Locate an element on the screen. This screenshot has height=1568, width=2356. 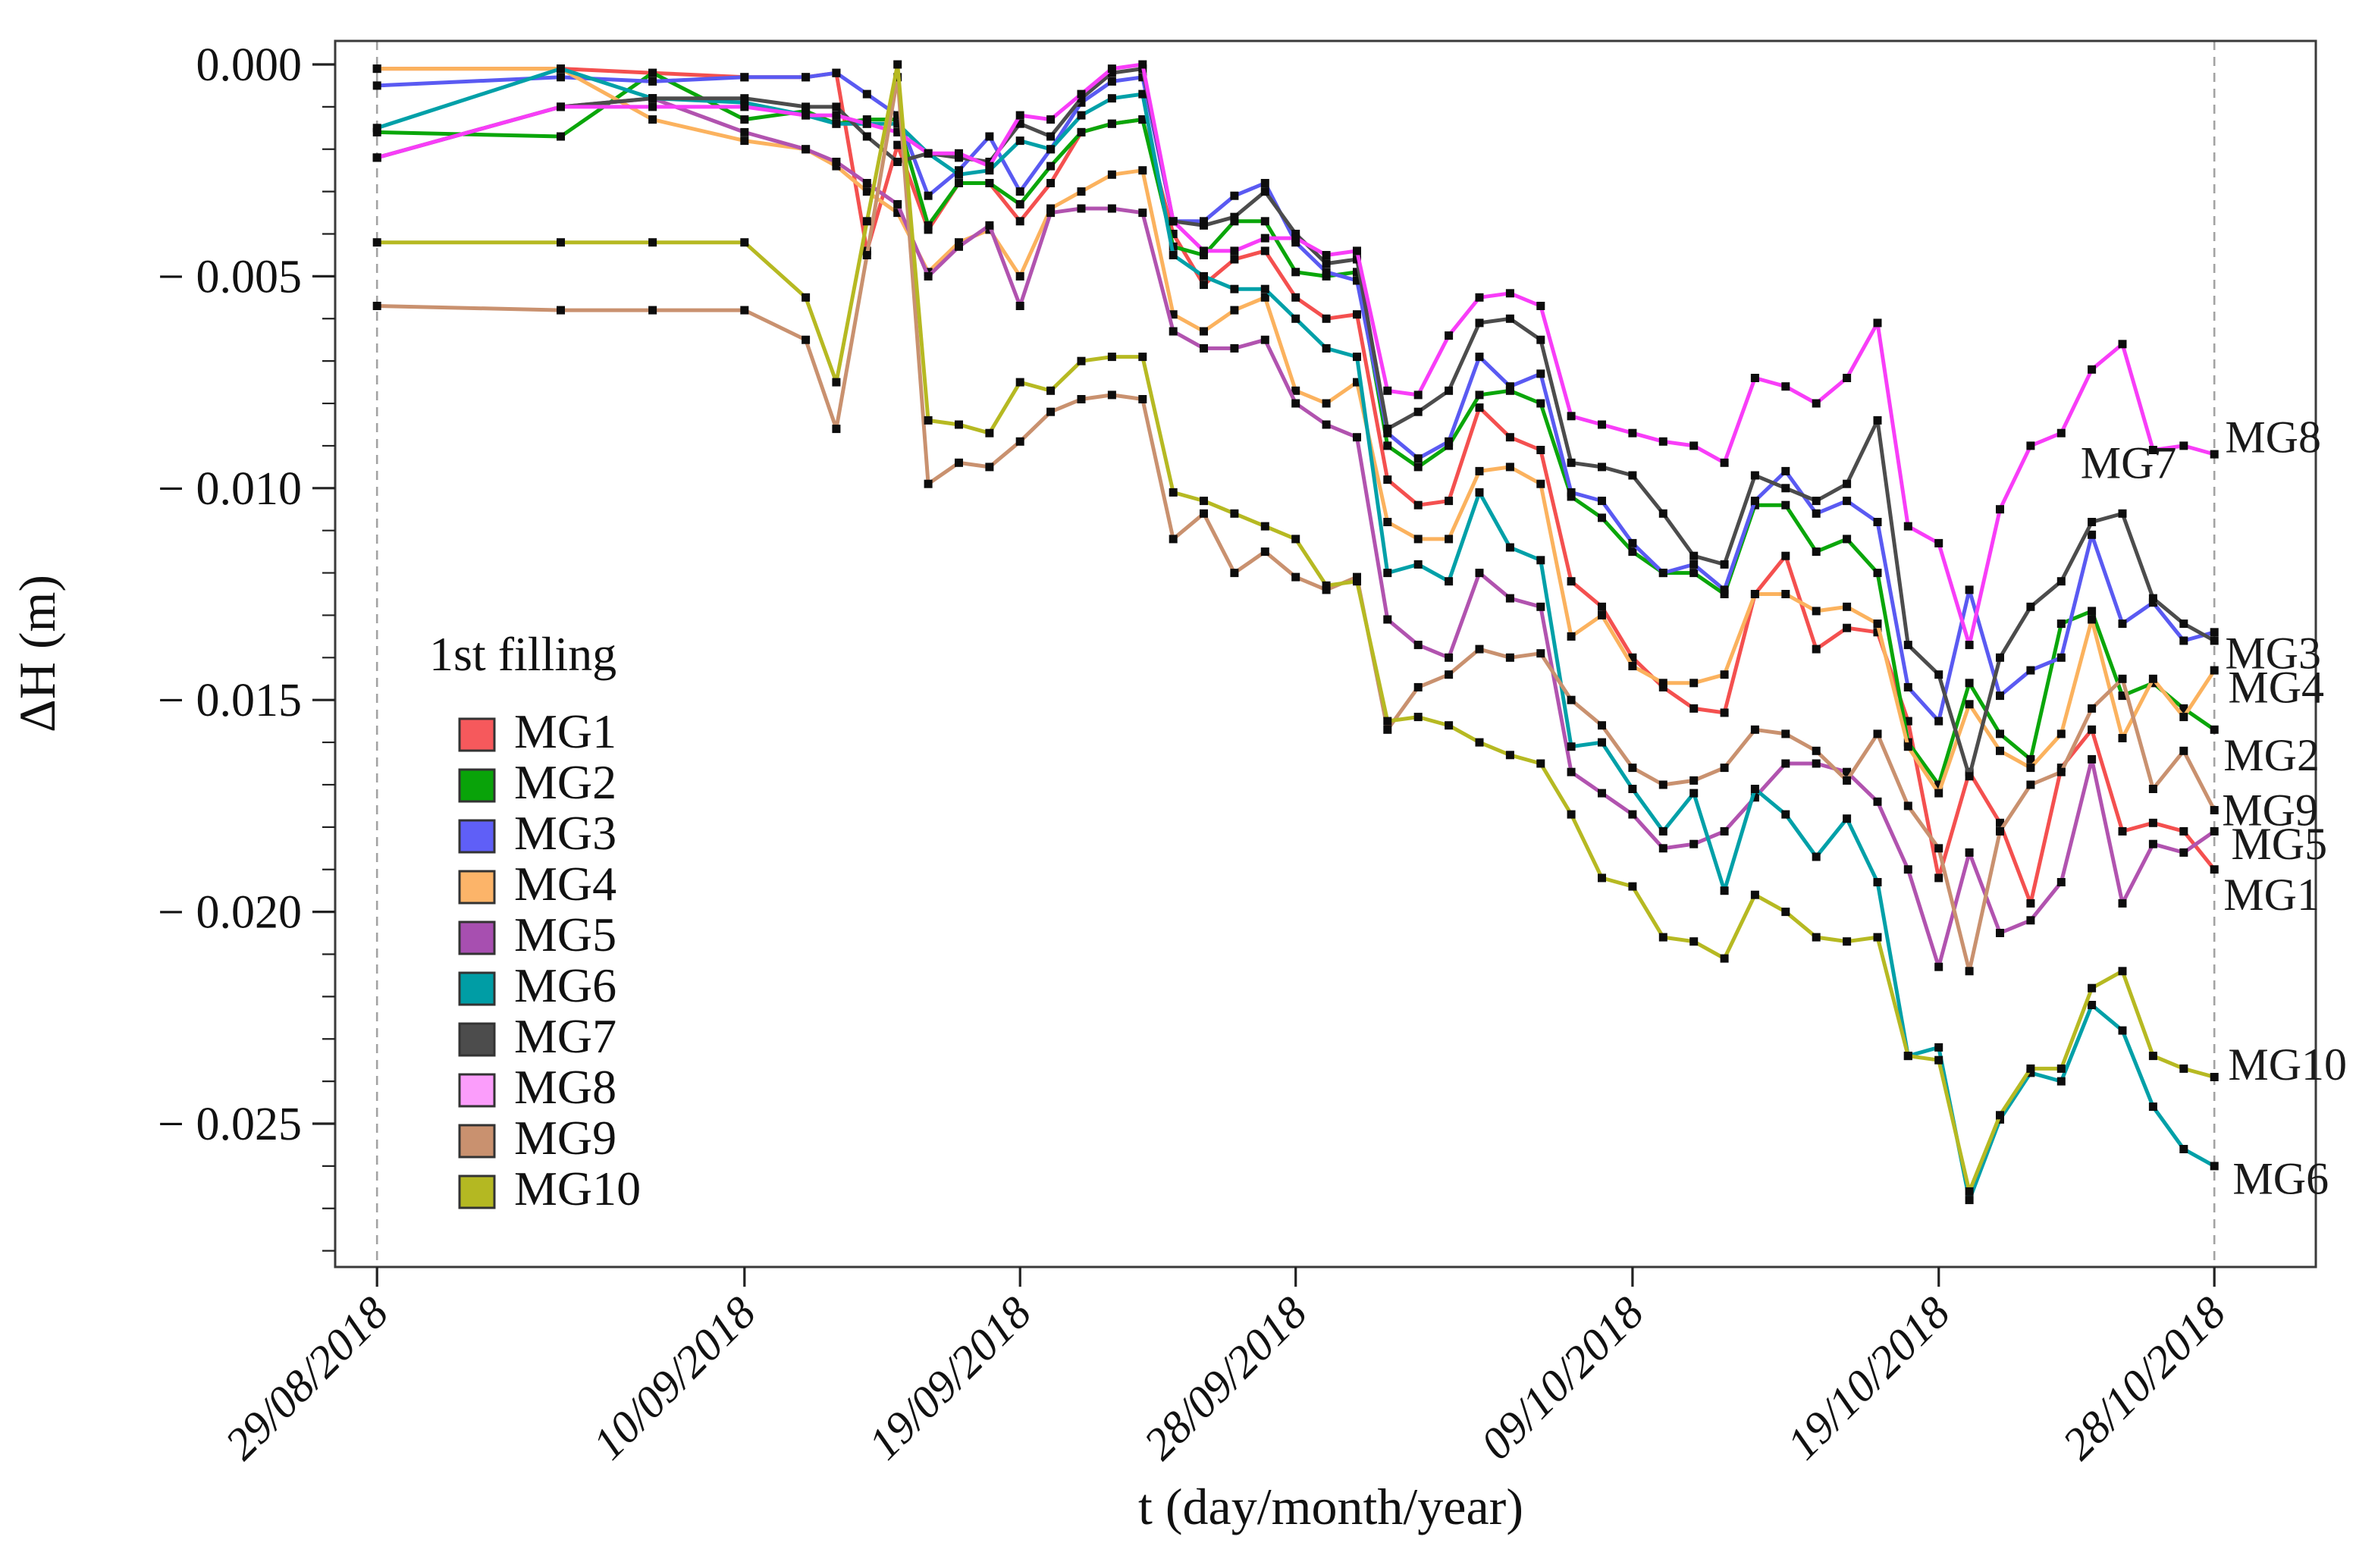
legend-title: 1st filling is located at coordinates (522, 654).